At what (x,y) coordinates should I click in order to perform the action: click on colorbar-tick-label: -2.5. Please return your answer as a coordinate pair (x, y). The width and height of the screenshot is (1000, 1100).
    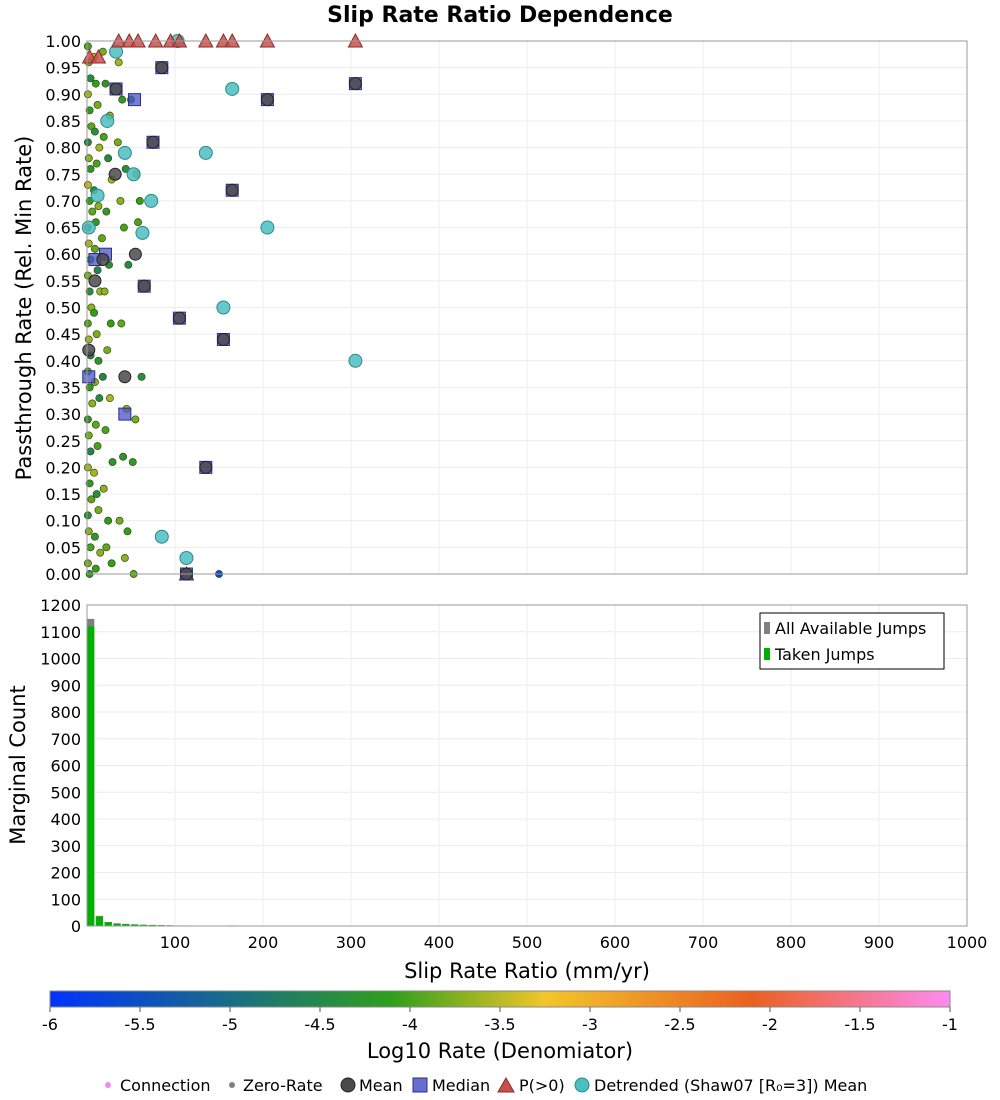
    Looking at the image, I should click on (679, 1024).